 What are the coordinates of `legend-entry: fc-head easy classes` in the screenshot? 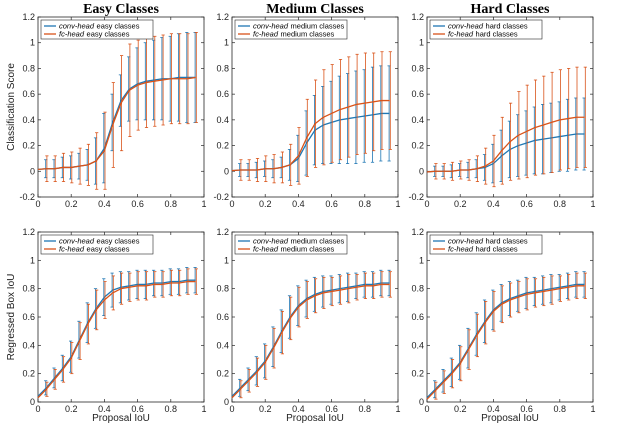 It's located at (94, 34).